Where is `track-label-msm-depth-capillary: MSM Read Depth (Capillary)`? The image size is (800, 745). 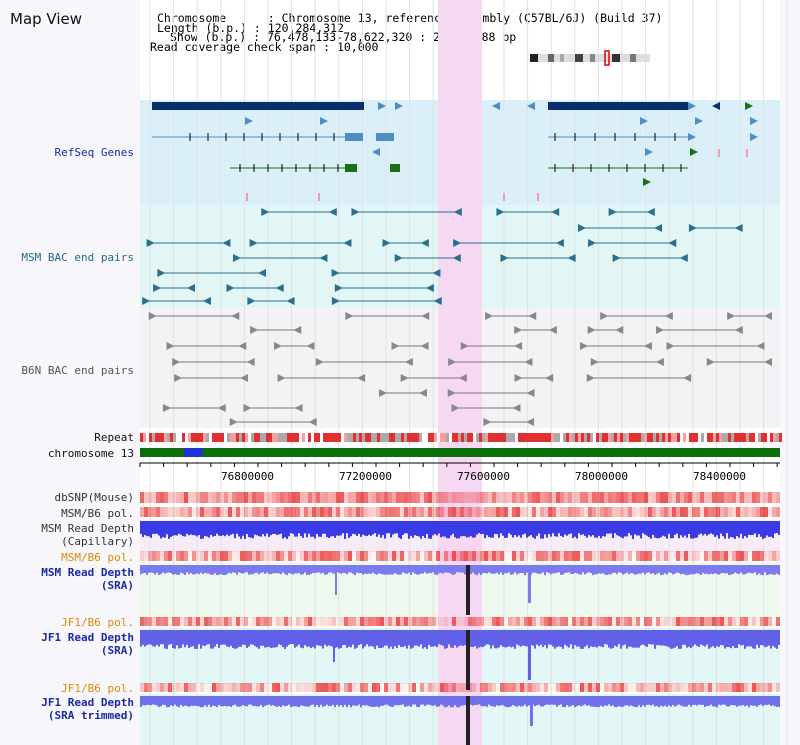 track-label-msm-depth-capillary: MSM Read Depth (Capillary) is located at coordinates (87, 535).